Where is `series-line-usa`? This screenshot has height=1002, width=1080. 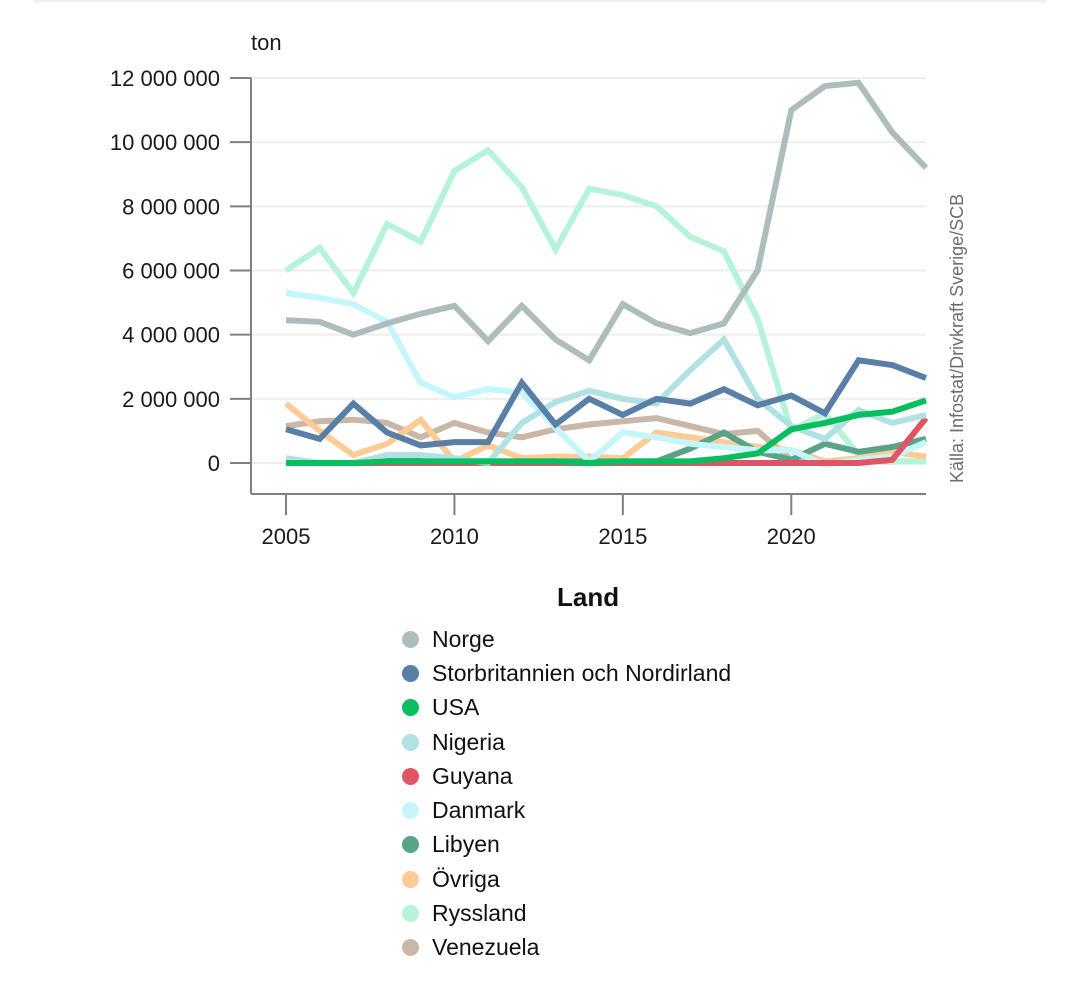
series-line-usa is located at coordinates (606, 432).